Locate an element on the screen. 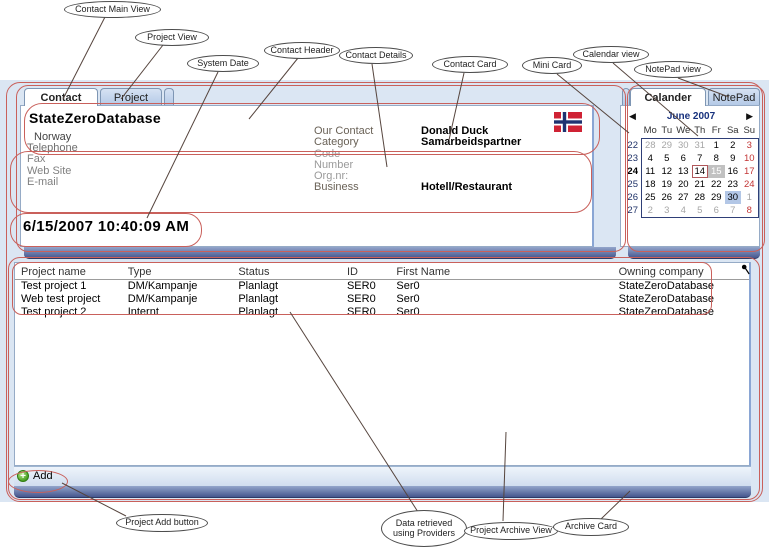  tab-notepad: NotePad is located at coordinates (734, 97).